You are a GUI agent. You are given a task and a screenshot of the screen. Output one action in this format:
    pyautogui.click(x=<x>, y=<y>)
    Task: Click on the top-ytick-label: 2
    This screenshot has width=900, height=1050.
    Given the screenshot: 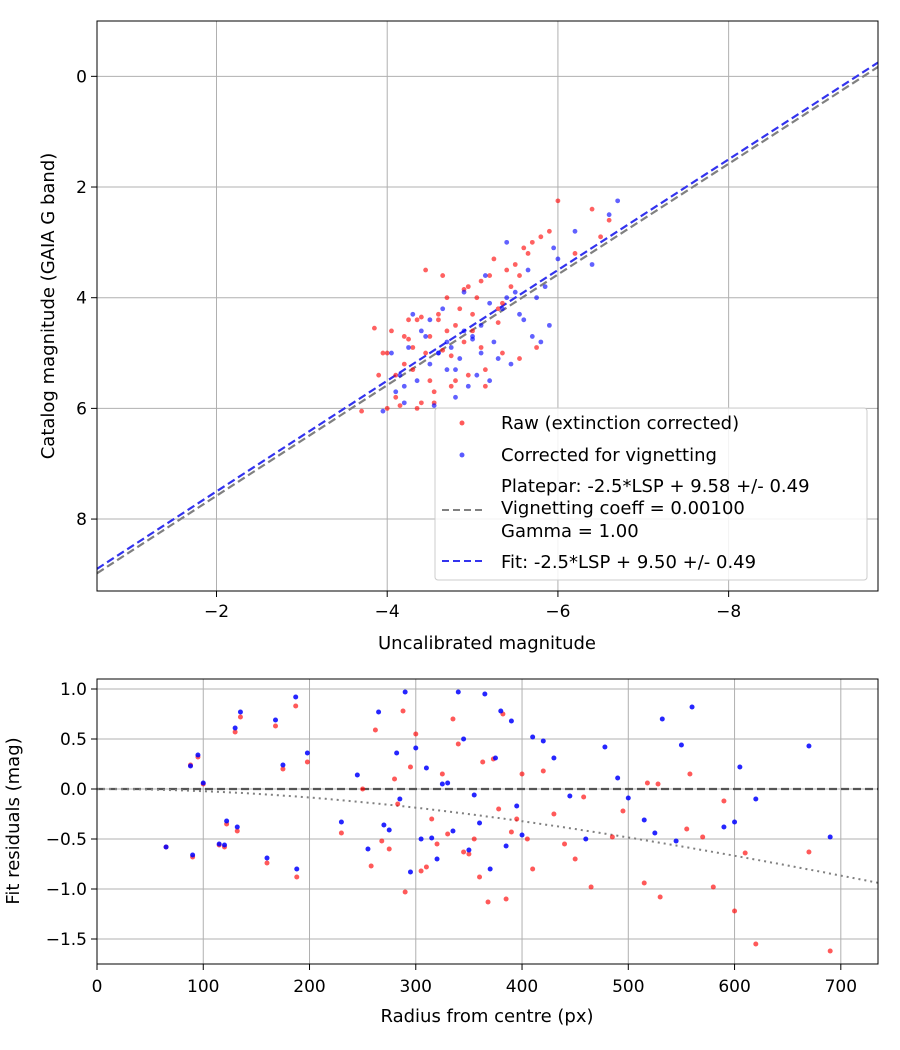 What is the action you would take?
    pyautogui.click(x=81, y=188)
    